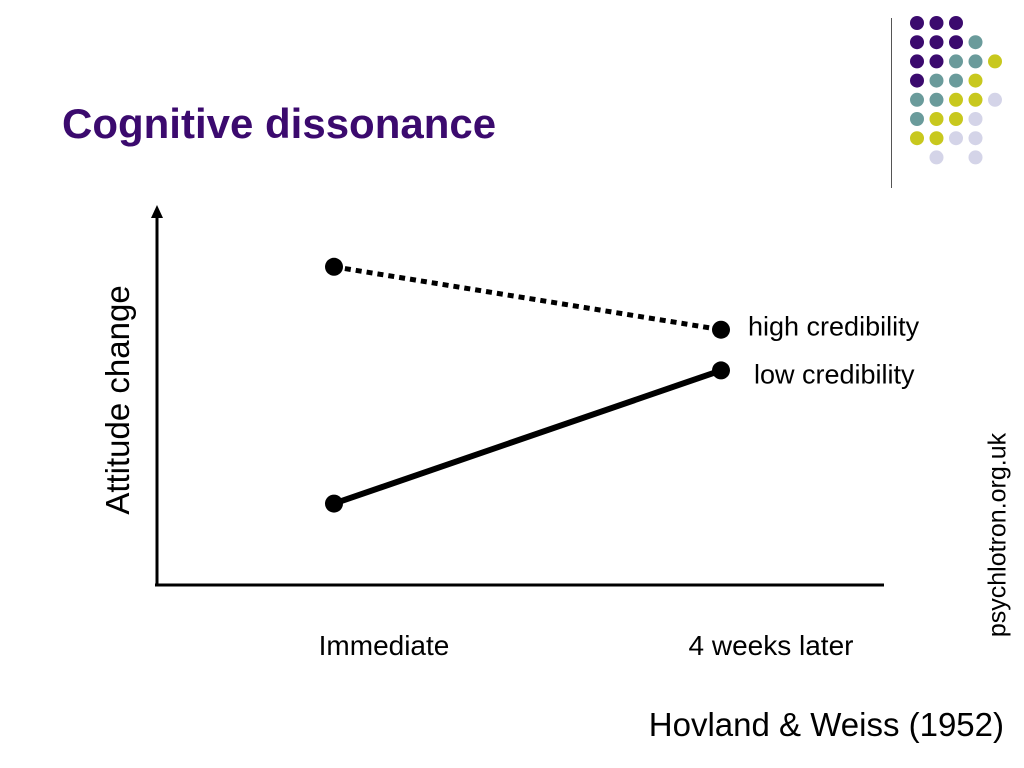  Describe the element at coordinates (586, 645) in the screenshot. I see `tick-layer: Immediate 4 weeks later` at that location.